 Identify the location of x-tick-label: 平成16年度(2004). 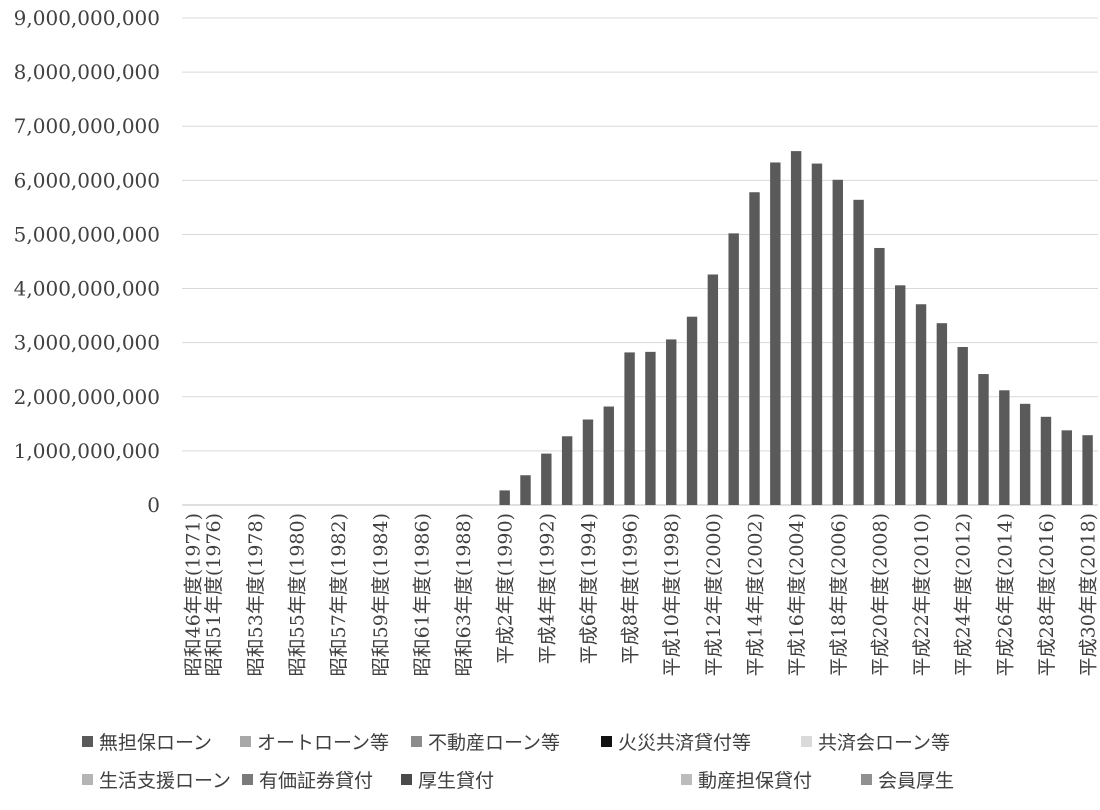
(797, 594).